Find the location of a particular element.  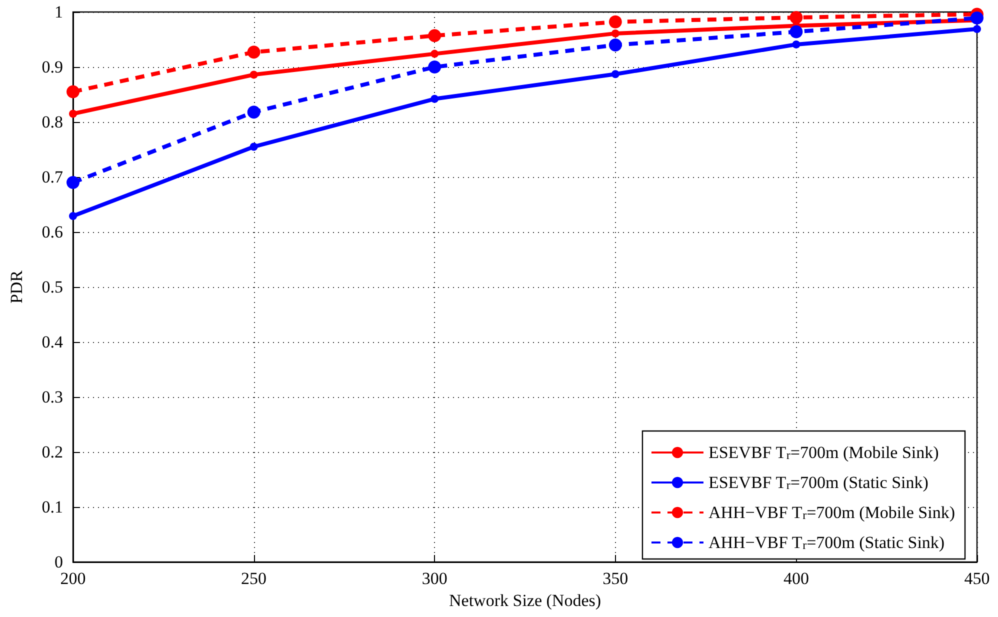

legend-label: AHH−VBF Tr=700m (Static Sink) is located at coordinates (826, 542).